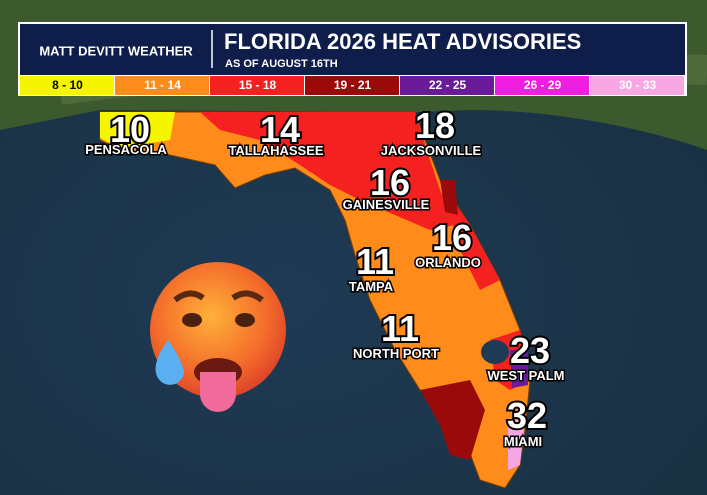  What do you see at coordinates (371, 286) in the screenshot?
I see `city-name: TAMPA` at bounding box center [371, 286].